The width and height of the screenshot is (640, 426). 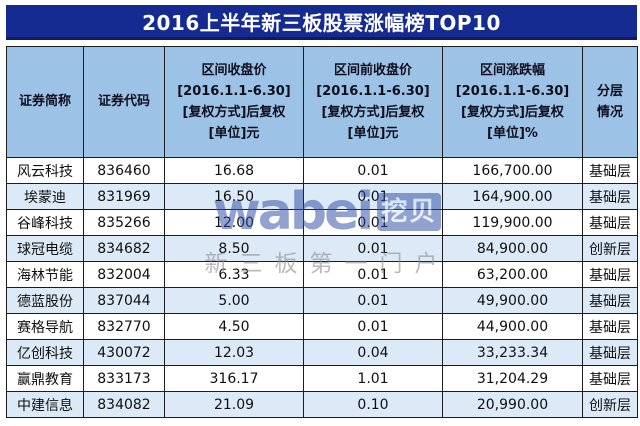 I want to click on change-percent-cell: 166,700.00, so click(x=512, y=170).